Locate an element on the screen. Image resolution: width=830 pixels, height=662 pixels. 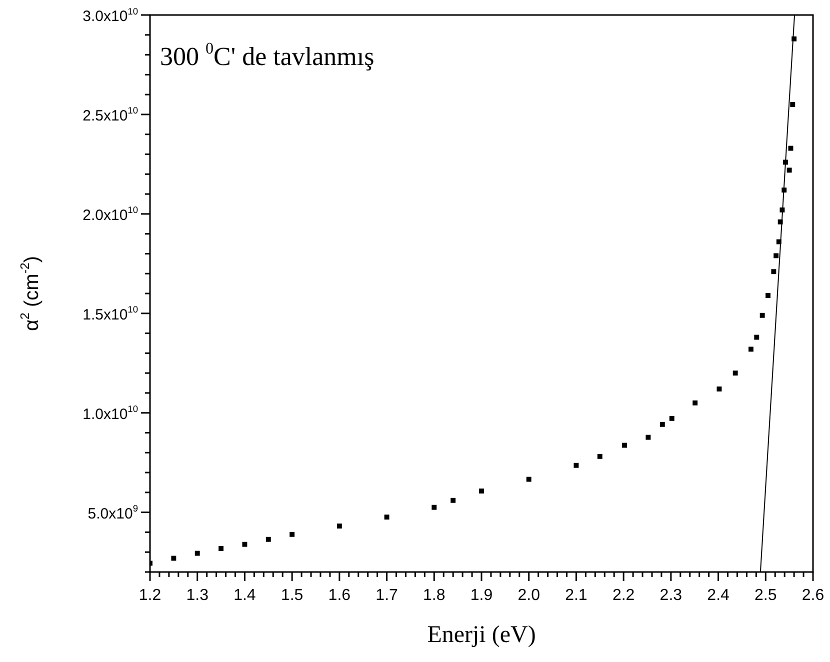
x-axis-title: Enerji (eV) is located at coordinates (481, 635).